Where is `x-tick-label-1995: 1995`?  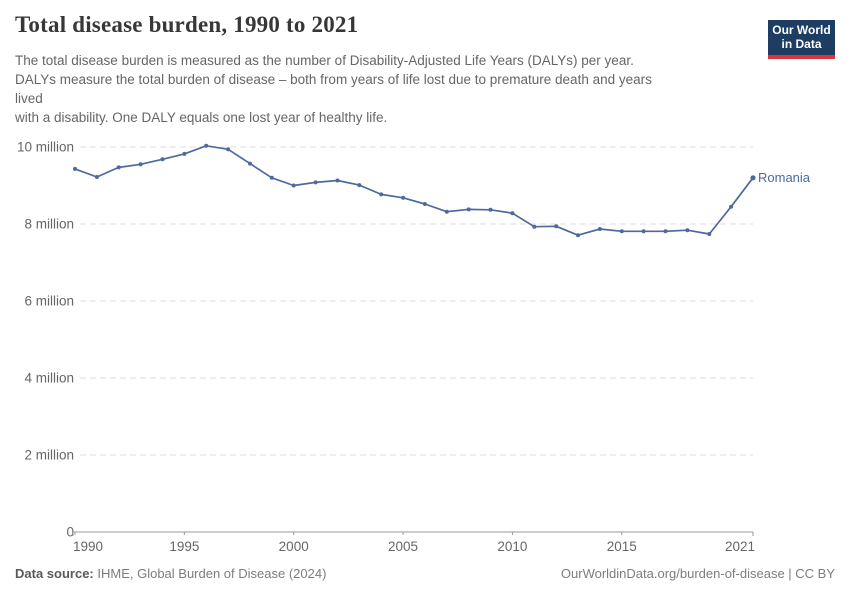 x-tick-label-1995: 1995 is located at coordinates (184, 546).